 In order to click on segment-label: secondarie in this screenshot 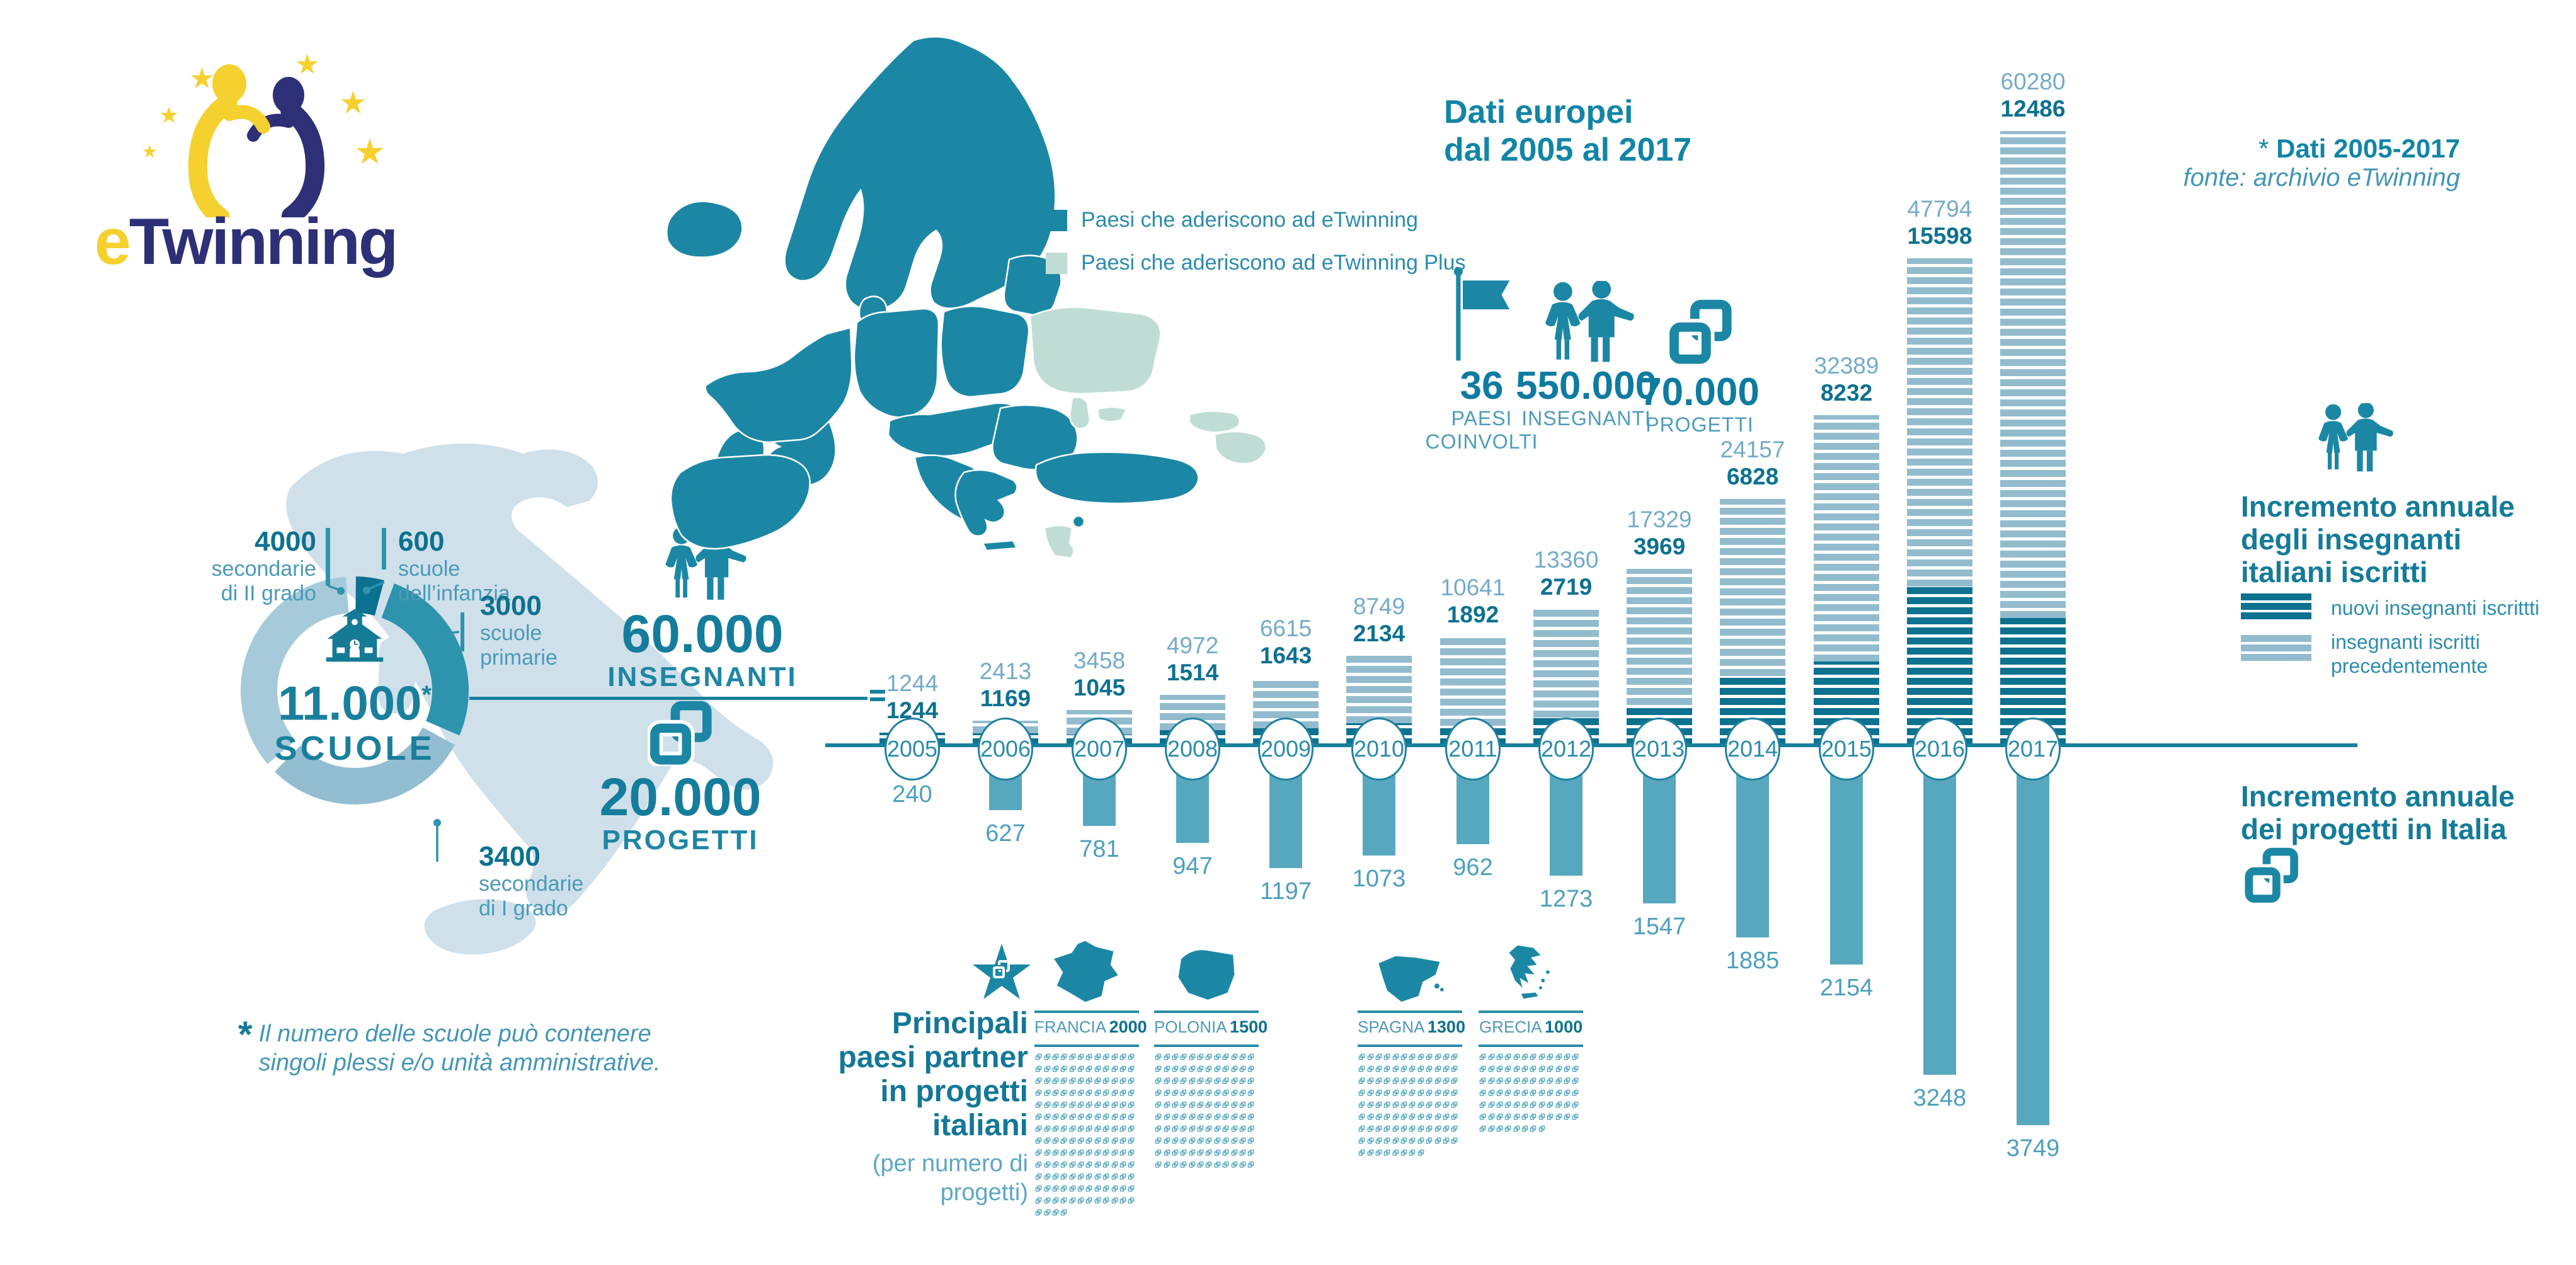, I will do `click(531, 884)`.